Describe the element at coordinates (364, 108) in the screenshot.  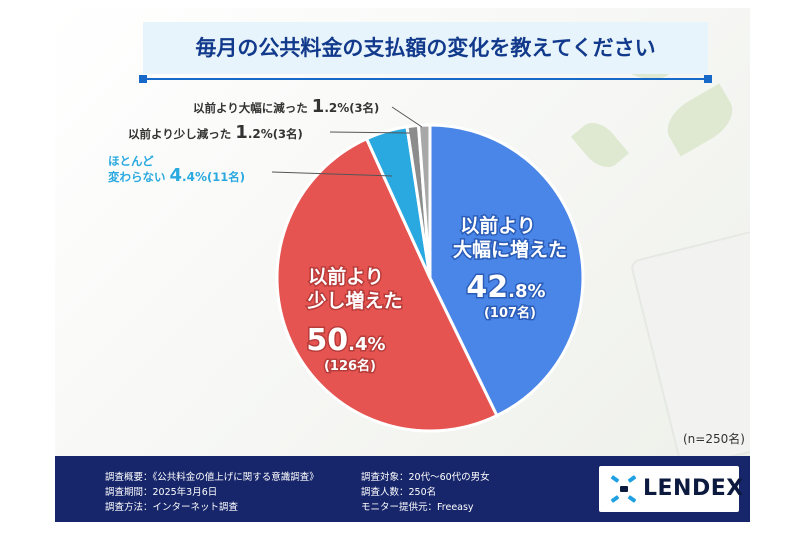
I see `callout-large-decrease-count: (3名)` at that location.